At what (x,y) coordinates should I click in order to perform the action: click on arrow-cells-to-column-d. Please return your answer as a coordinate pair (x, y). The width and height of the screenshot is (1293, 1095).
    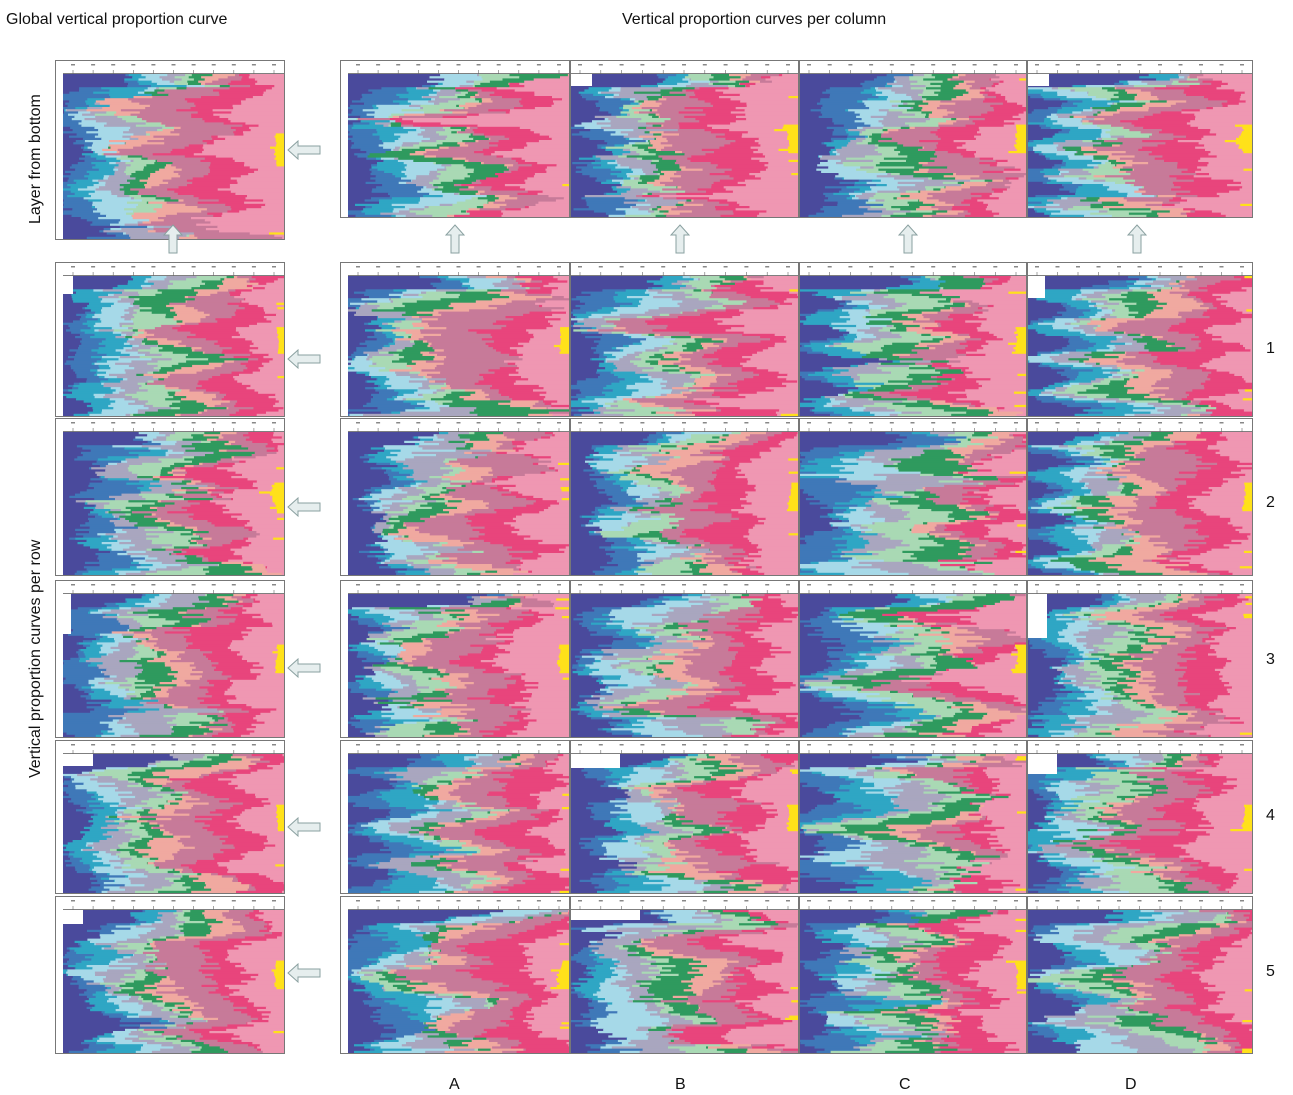
    Looking at the image, I should click on (1137, 241).